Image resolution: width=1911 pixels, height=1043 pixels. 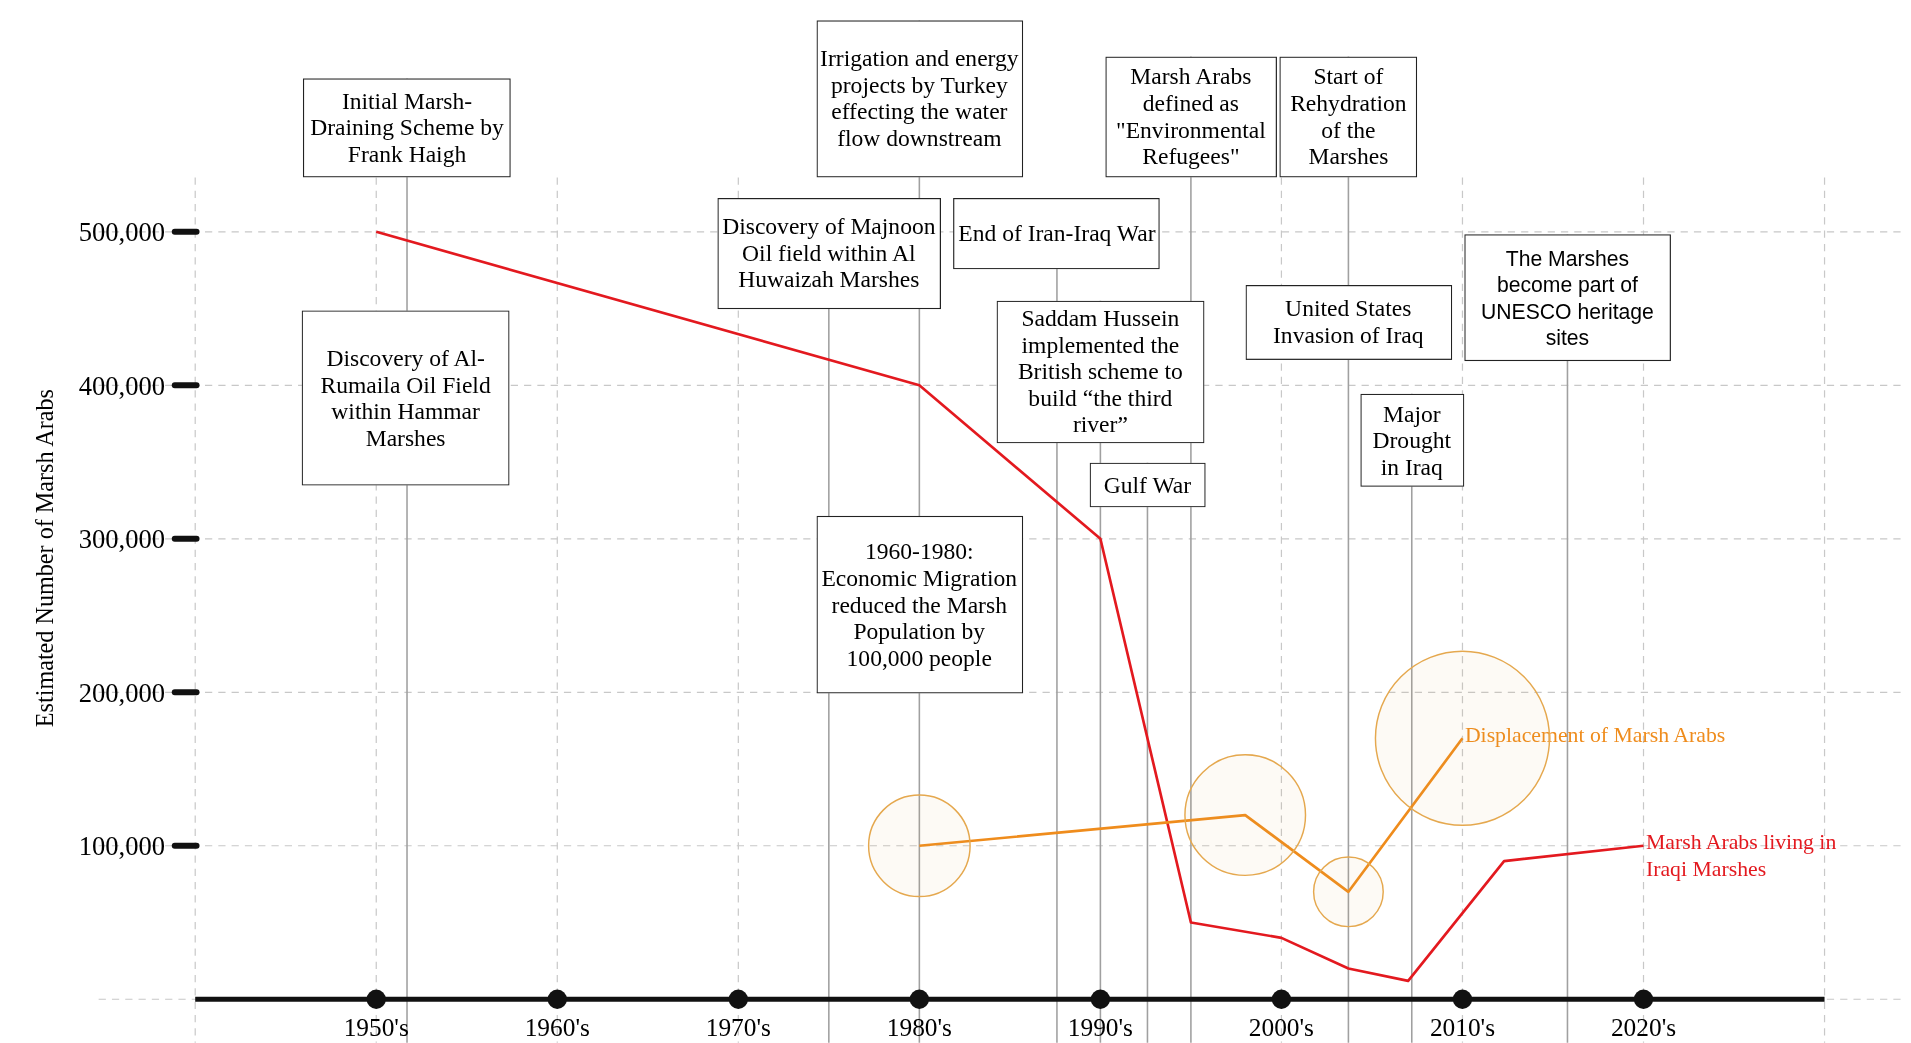 What do you see at coordinates (1147, 485) in the screenshot?
I see `ref-line-label: Gulf War` at bounding box center [1147, 485].